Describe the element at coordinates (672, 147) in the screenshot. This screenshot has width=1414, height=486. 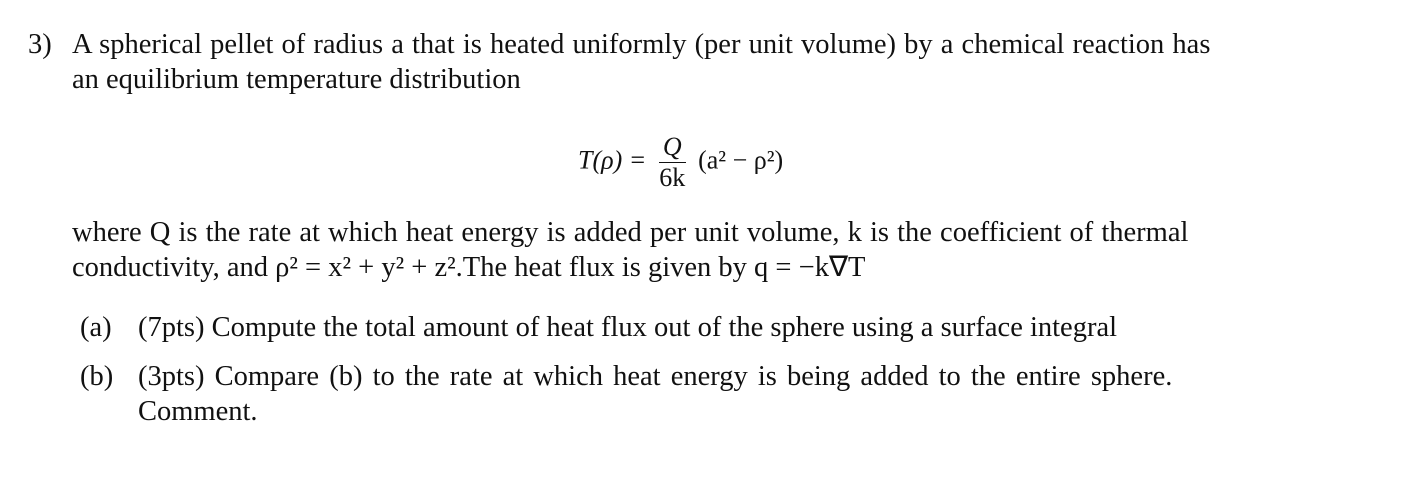
I see `numerator: Q` at that location.